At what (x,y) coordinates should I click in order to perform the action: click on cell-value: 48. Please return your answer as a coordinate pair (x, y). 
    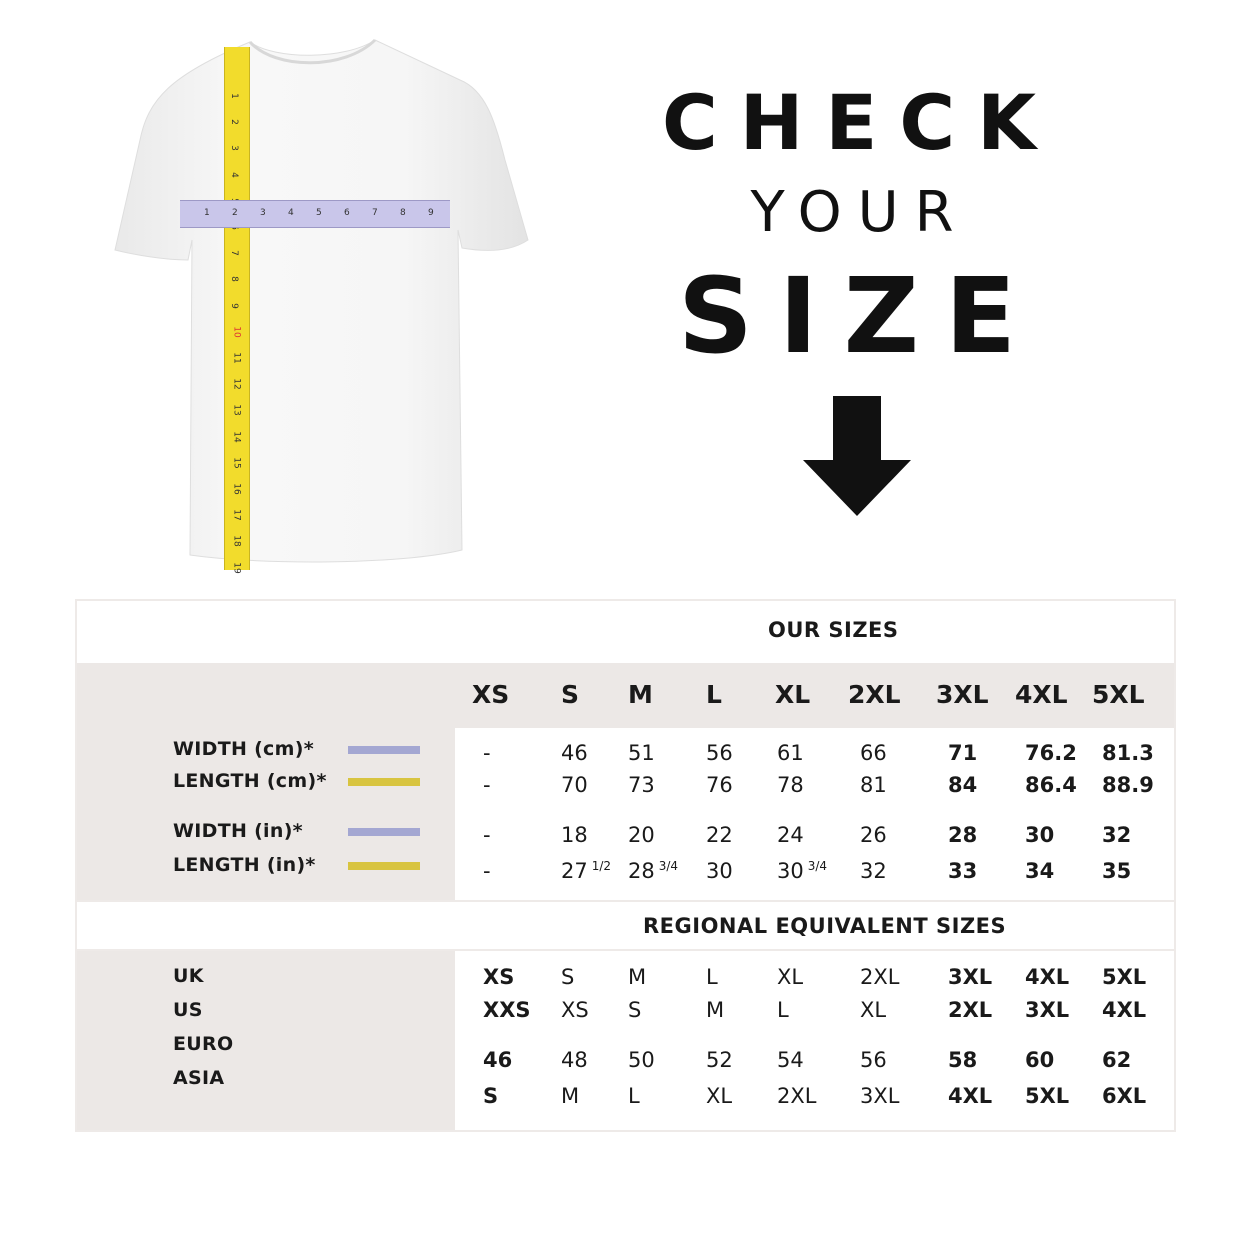
    Looking at the image, I should click on (574, 1060).